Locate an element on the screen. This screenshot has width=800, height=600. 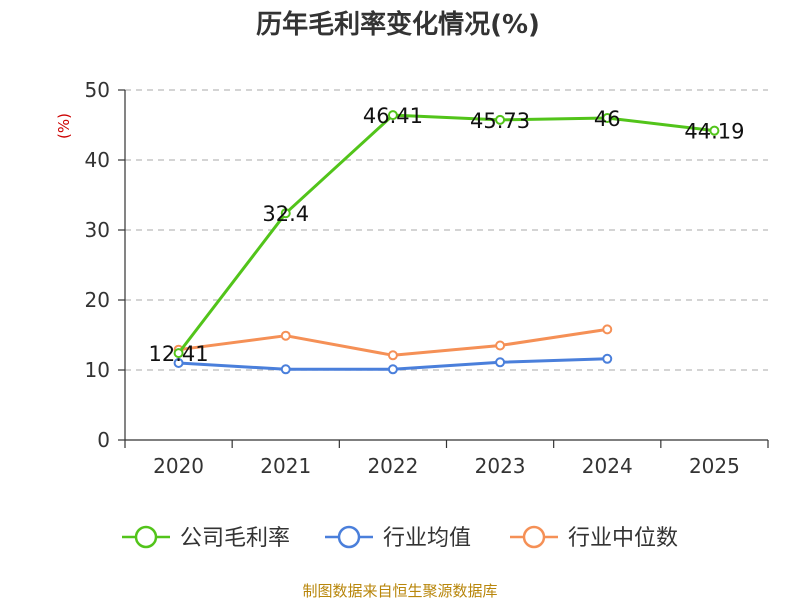
y-axis-label: (%) is located at coordinates (64, 126).